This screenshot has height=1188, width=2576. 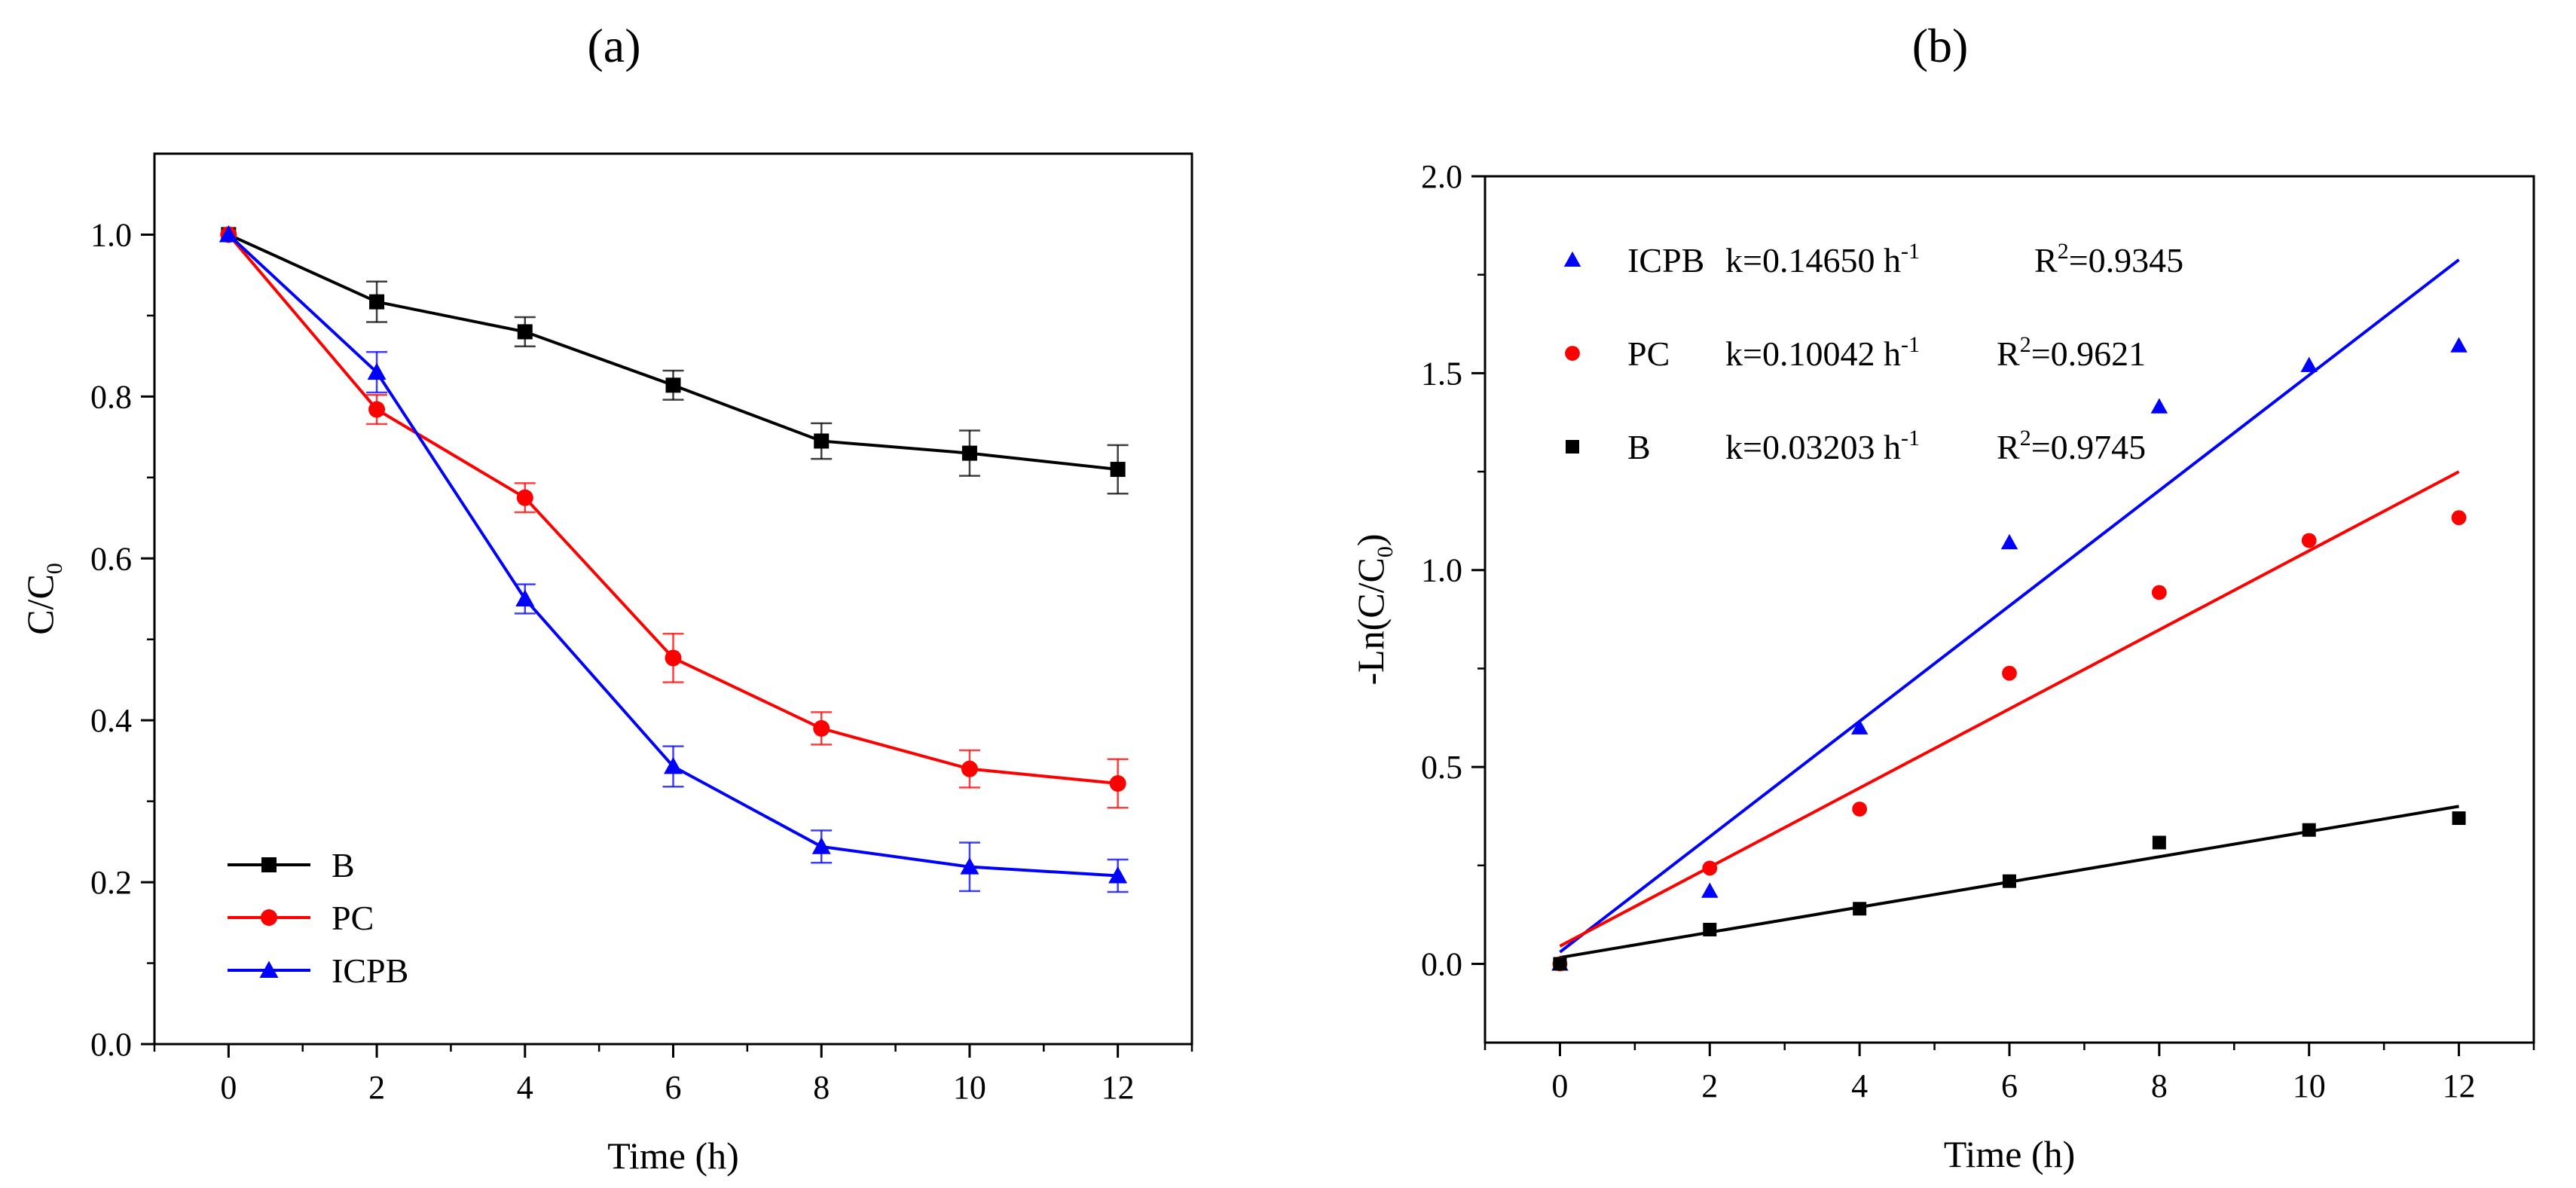 I want to click on legend-r2-pc: R2=0.9621, so click(x=2071, y=352).